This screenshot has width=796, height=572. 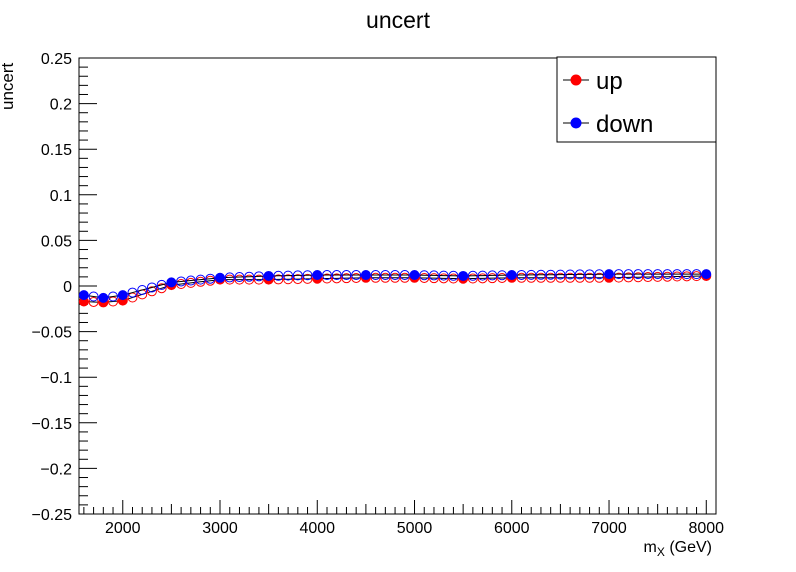 I want to click on series-layer, so click(x=395, y=288).